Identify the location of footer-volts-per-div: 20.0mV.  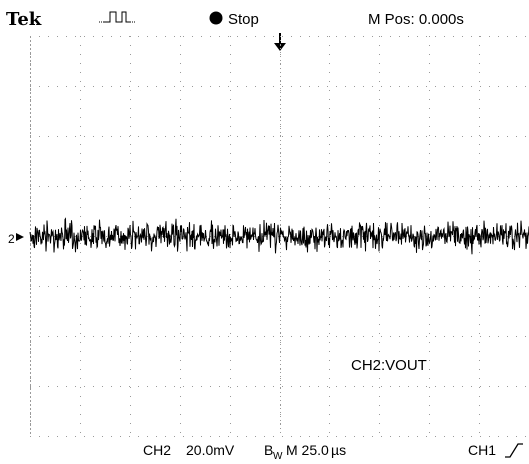
(210, 450).